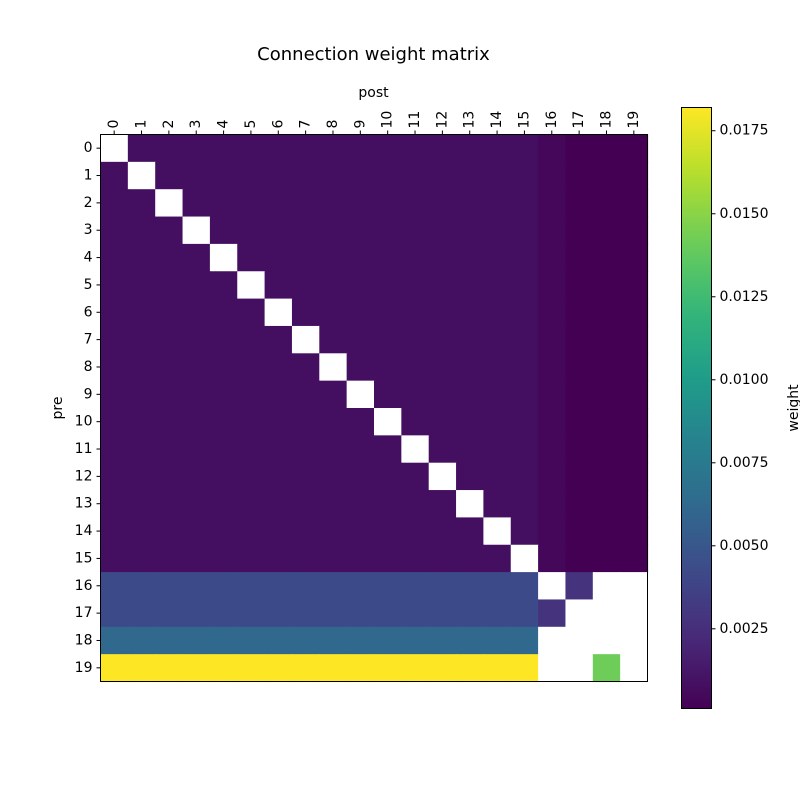  Describe the element at coordinates (114, 124) in the screenshot. I see `x-tick-label: 0` at that location.